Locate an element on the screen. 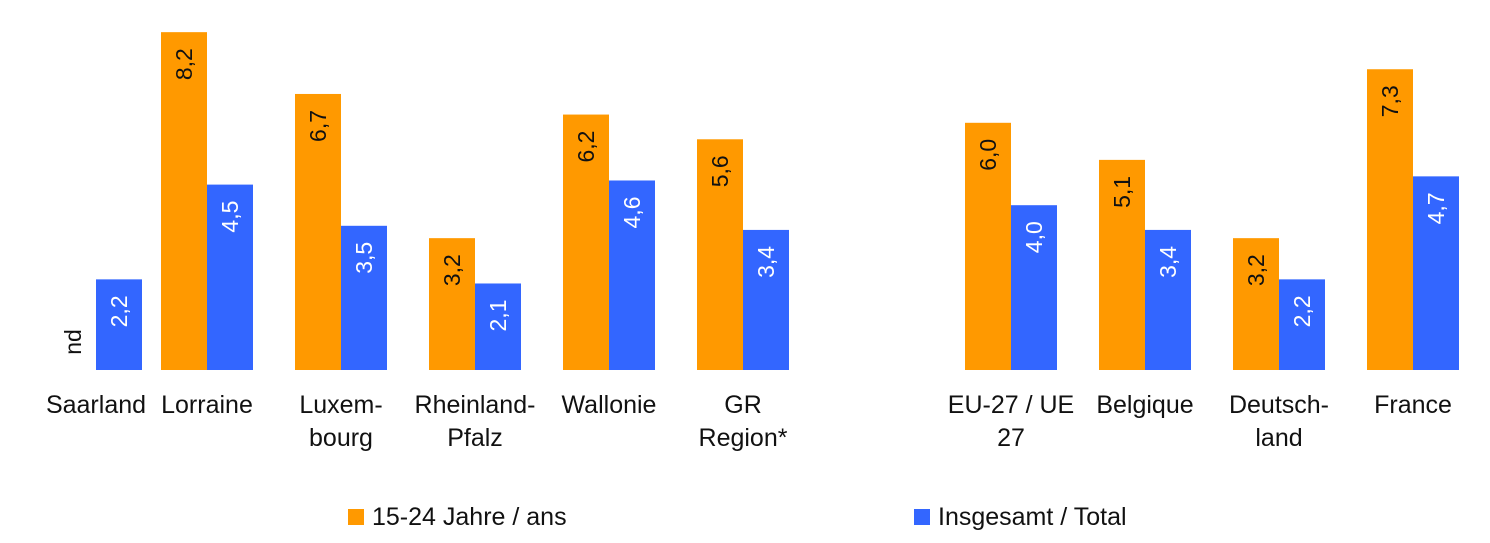 The height and width of the screenshot is (543, 1490). bar-value-label-g0-c4-s1: 4,6 is located at coordinates (632, 212).